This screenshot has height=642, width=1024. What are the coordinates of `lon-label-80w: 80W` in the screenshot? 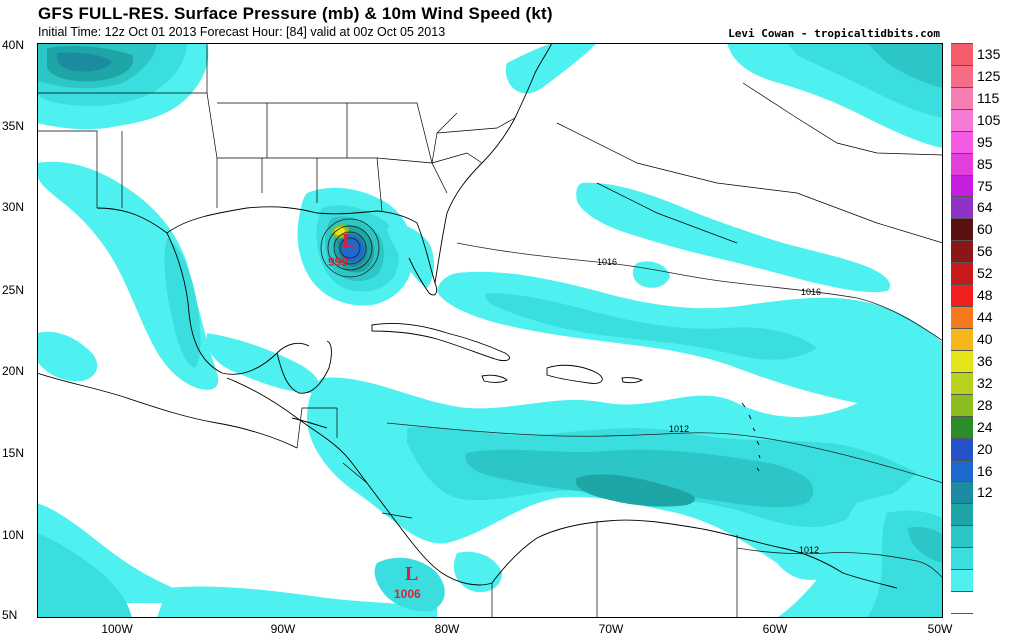 It's located at (447, 629).